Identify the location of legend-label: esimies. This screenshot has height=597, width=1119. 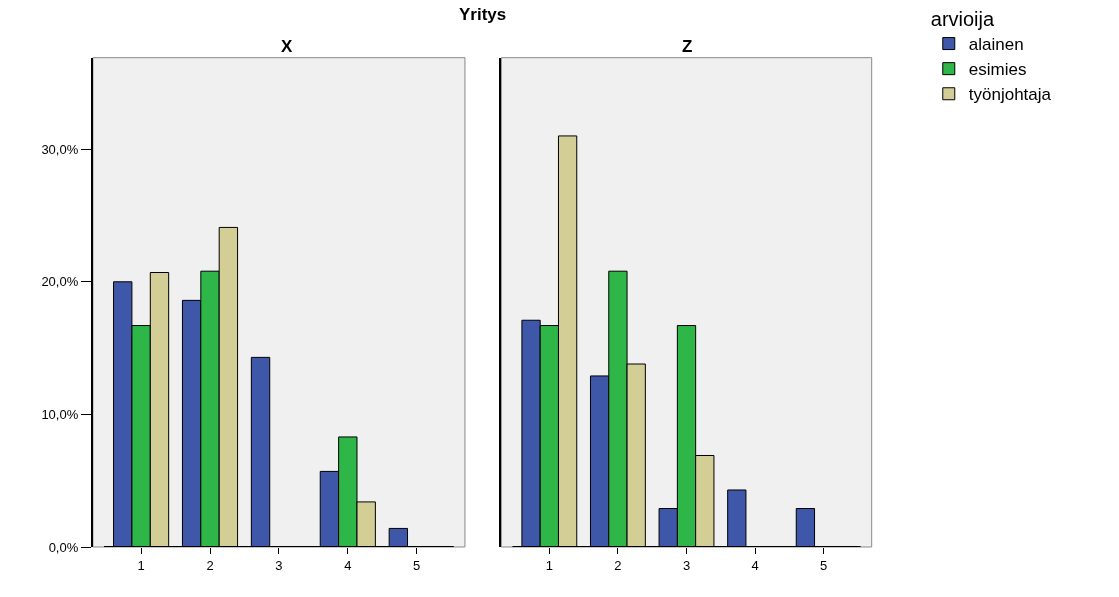
(997, 70).